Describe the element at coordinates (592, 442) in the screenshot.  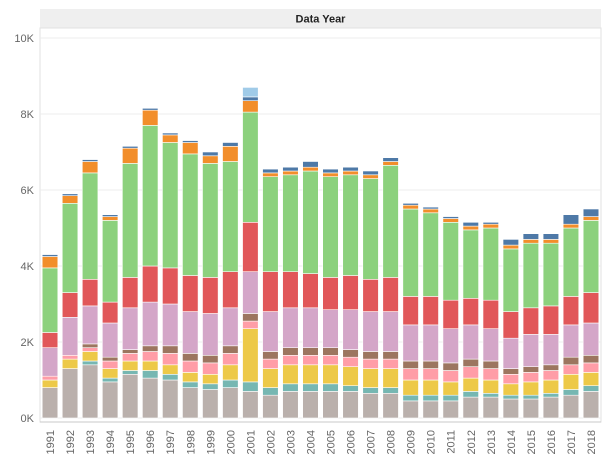
I see `x-tick-label: 2018` at that location.